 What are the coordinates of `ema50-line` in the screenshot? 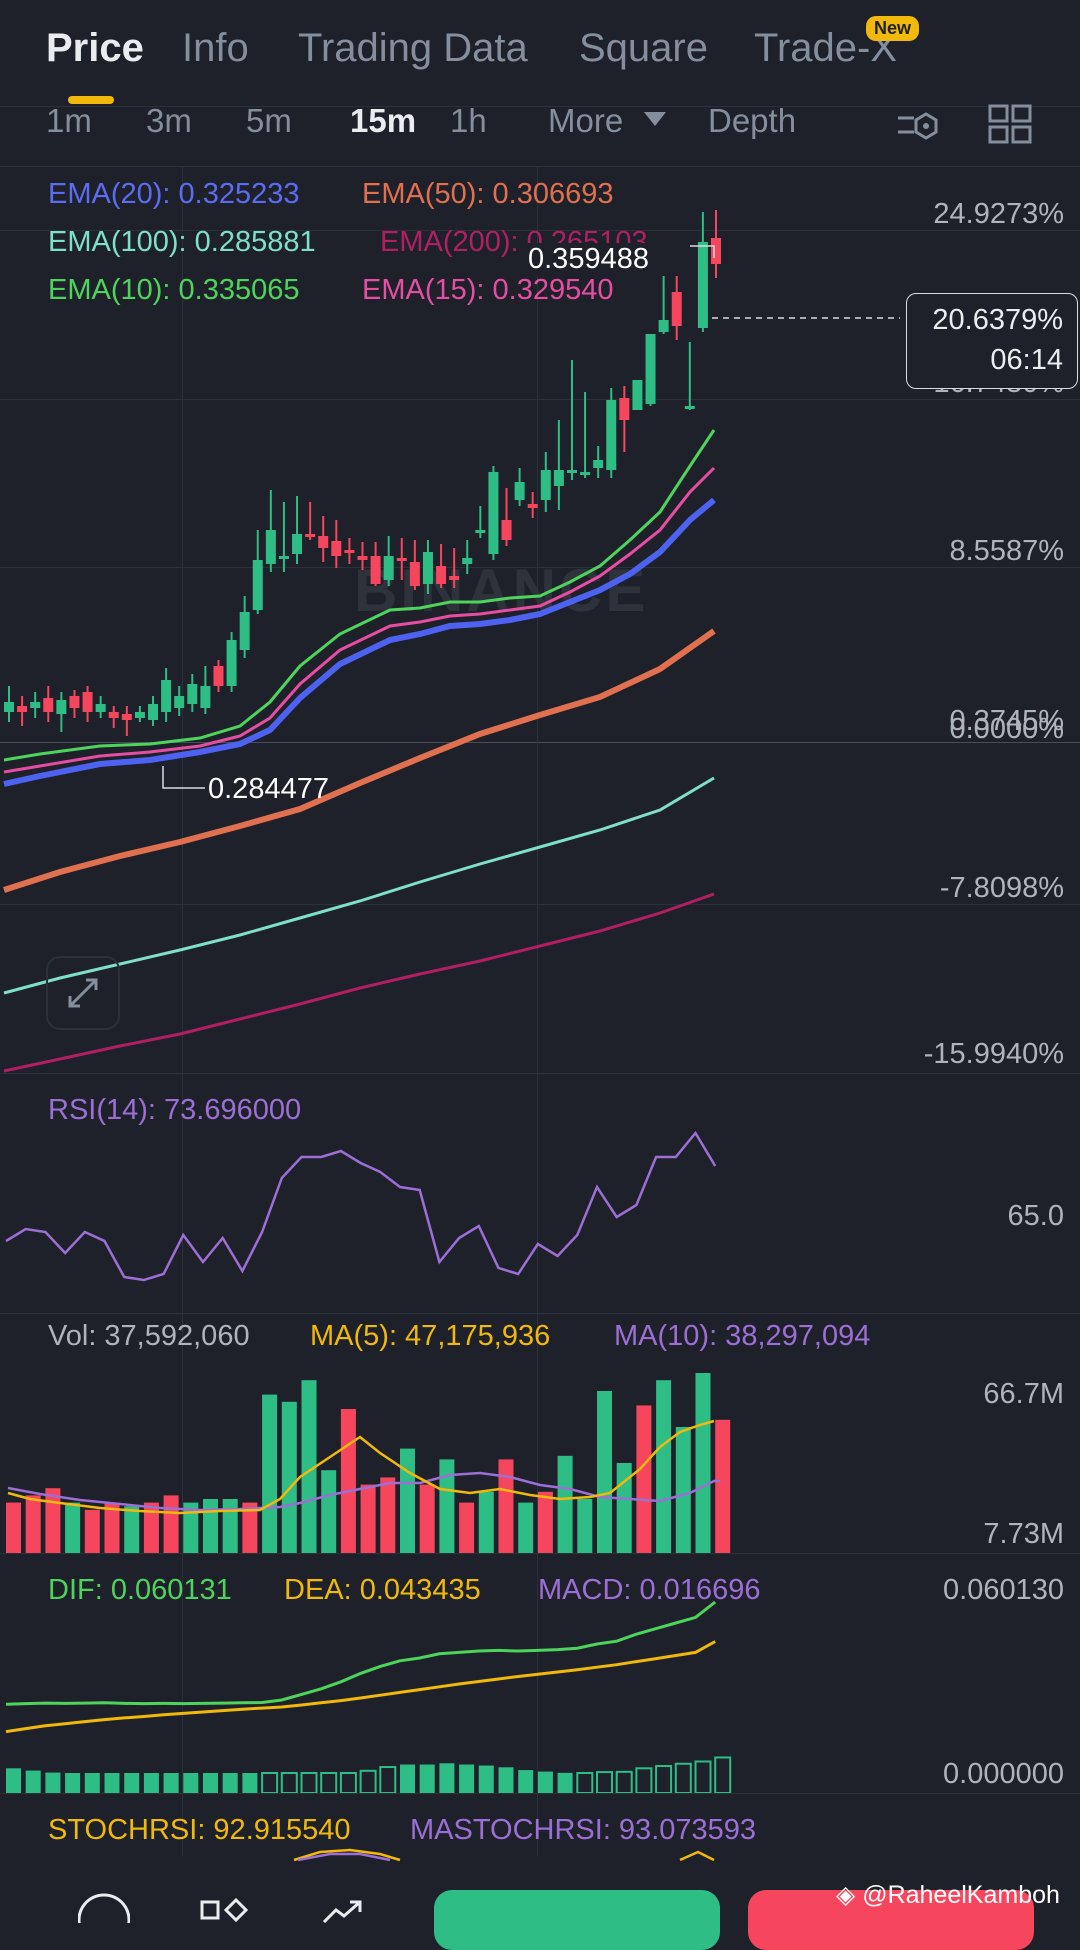 It's located at (359, 760).